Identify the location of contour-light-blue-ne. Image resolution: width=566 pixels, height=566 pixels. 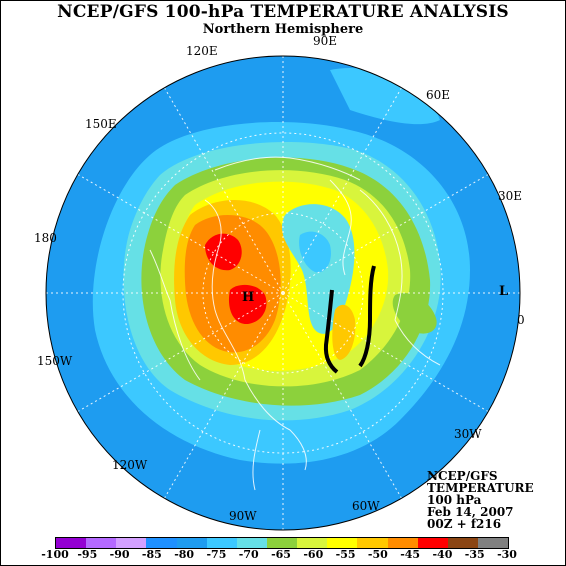
(385, 96).